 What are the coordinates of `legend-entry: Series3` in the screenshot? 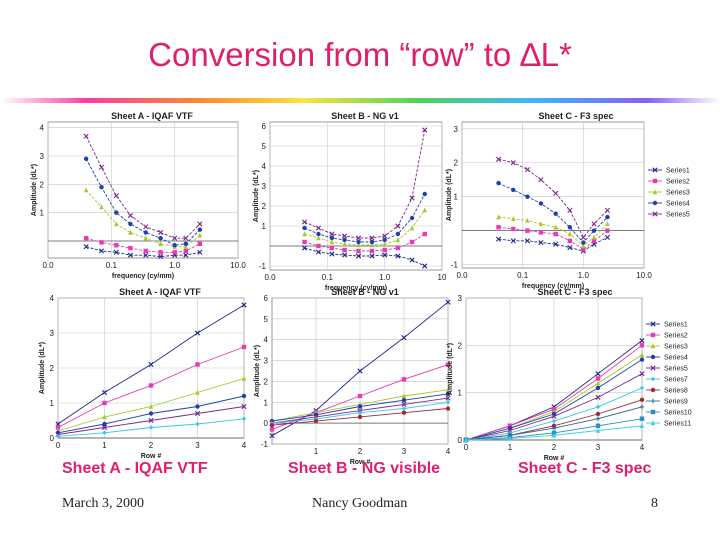 It's located at (676, 347).